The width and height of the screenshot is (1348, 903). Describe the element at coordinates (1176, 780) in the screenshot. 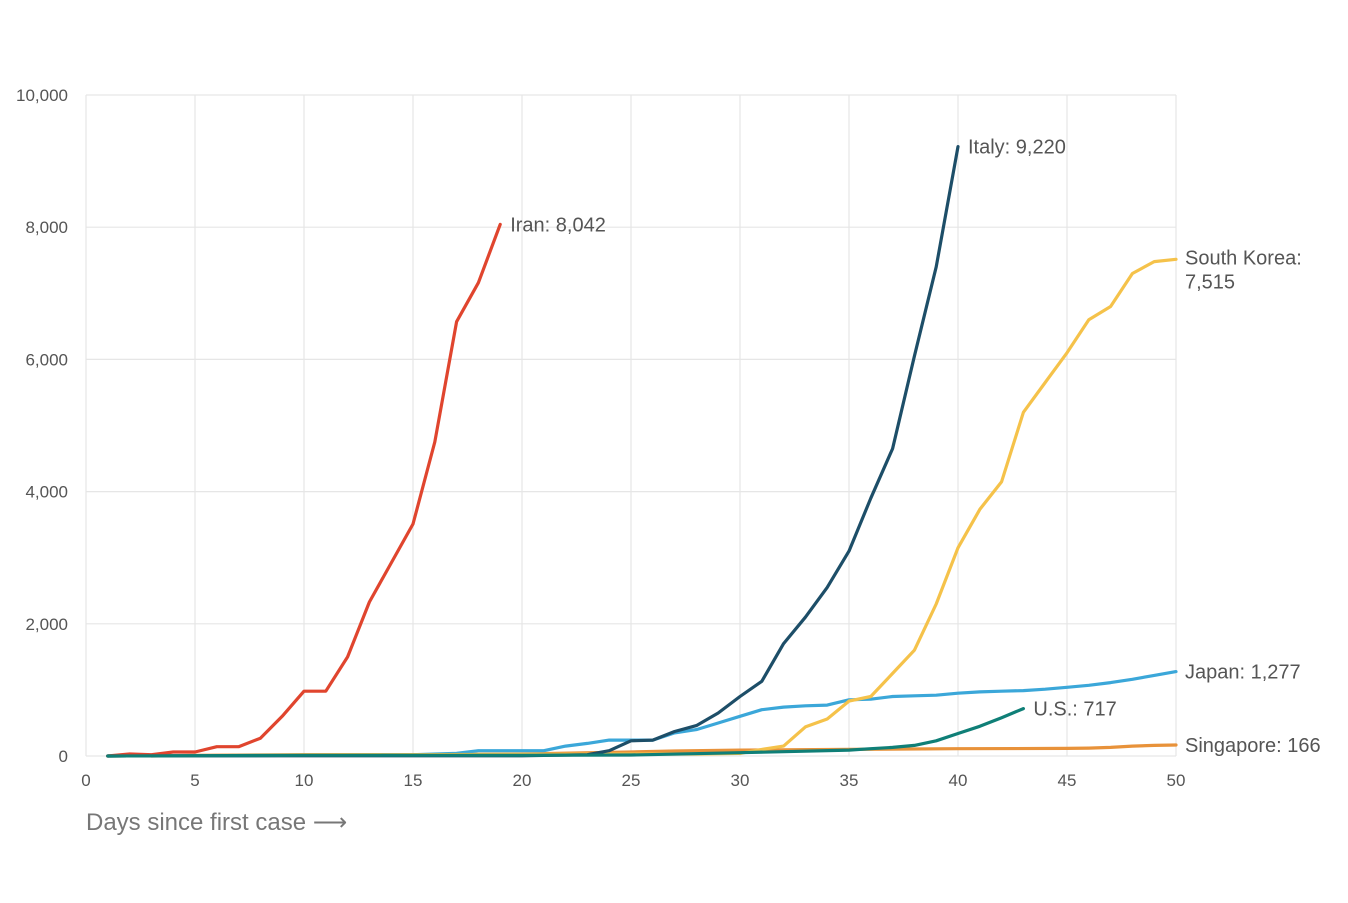

I see `x-tick-label: 50` at that location.